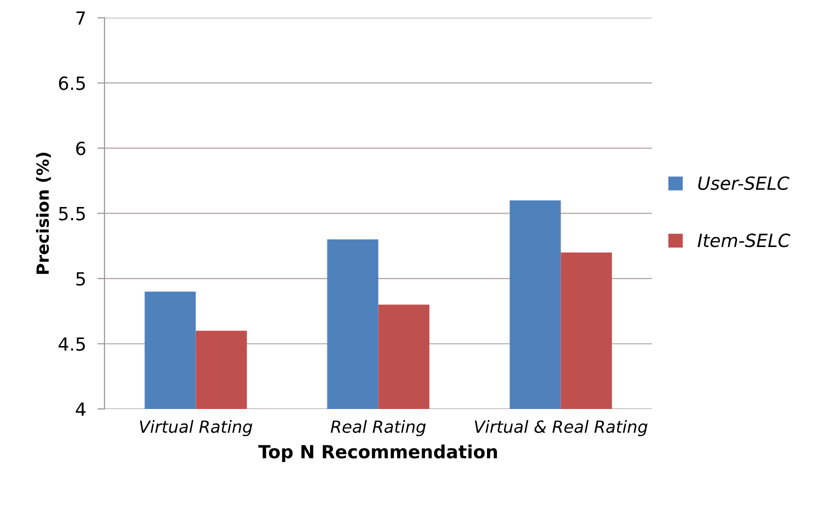 Image resolution: width=836 pixels, height=508 pixels. Describe the element at coordinates (72, 213) in the screenshot. I see `y-tick-label: 5.5` at that location.